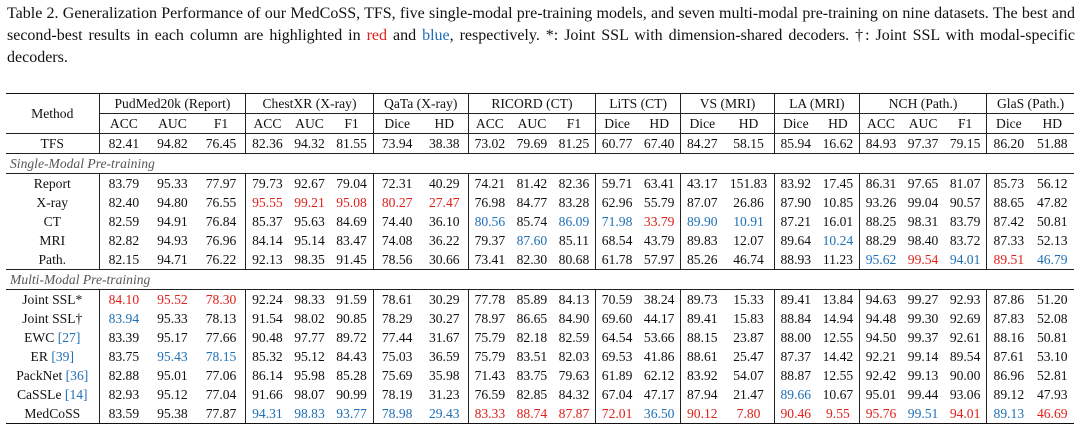 This screenshot has width=1080, height=447. What do you see at coordinates (965, 259) in the screenshot?
I see `value-cell: 94.01` at bounding box center [965, 259].